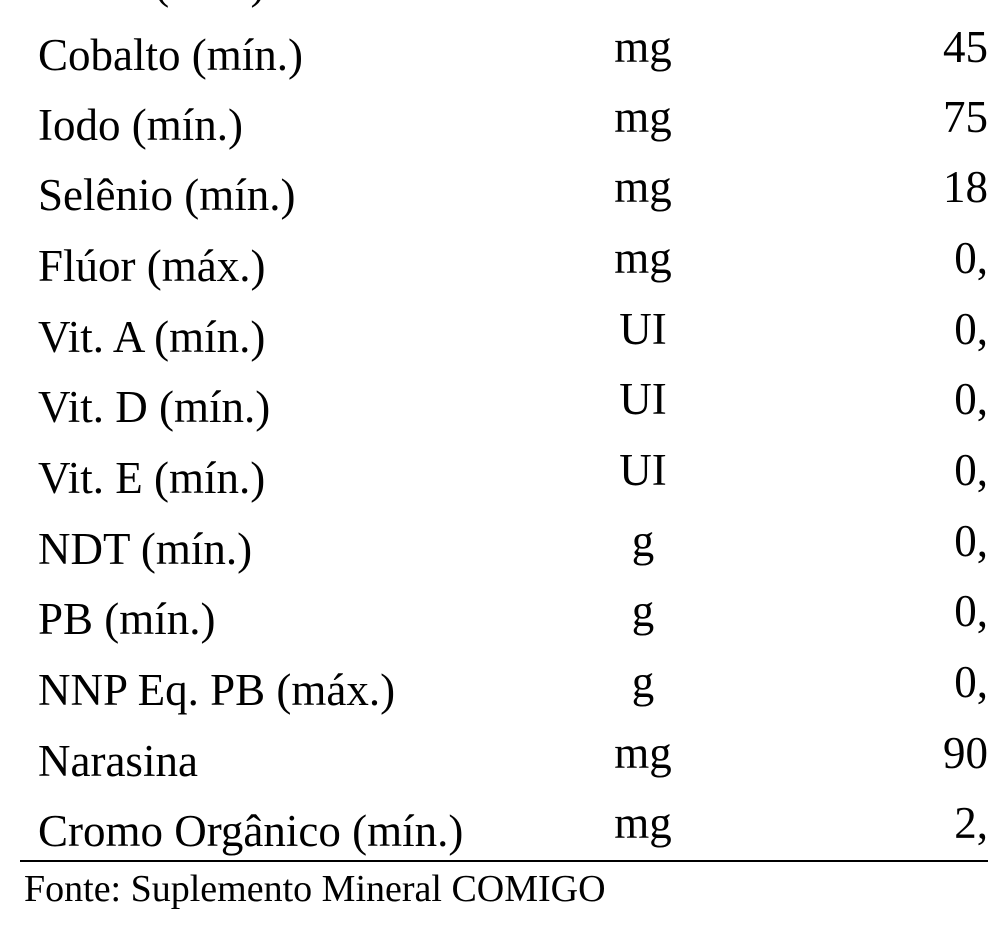 This screenshot has width=988, height=933. I want to click on row-name: Narasina, so click(118, 761).